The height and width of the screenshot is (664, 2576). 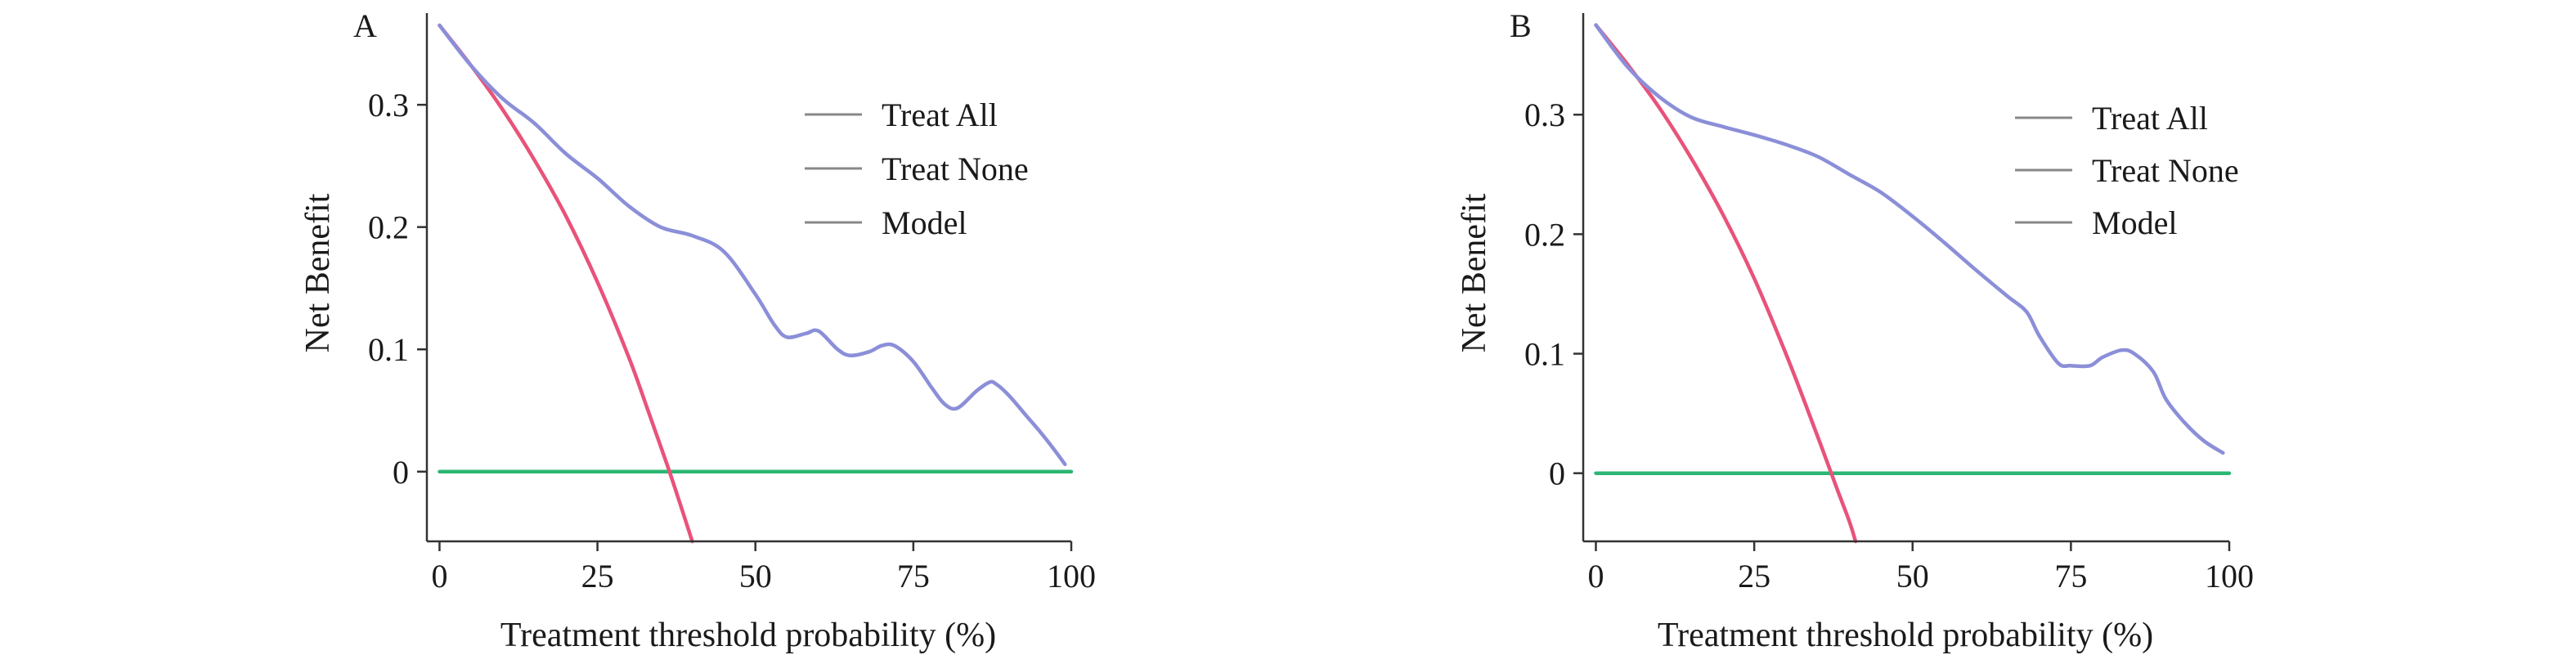 I want to click on panel-a-legend: Treat All Treat None Model, so click(x=917, y=169).